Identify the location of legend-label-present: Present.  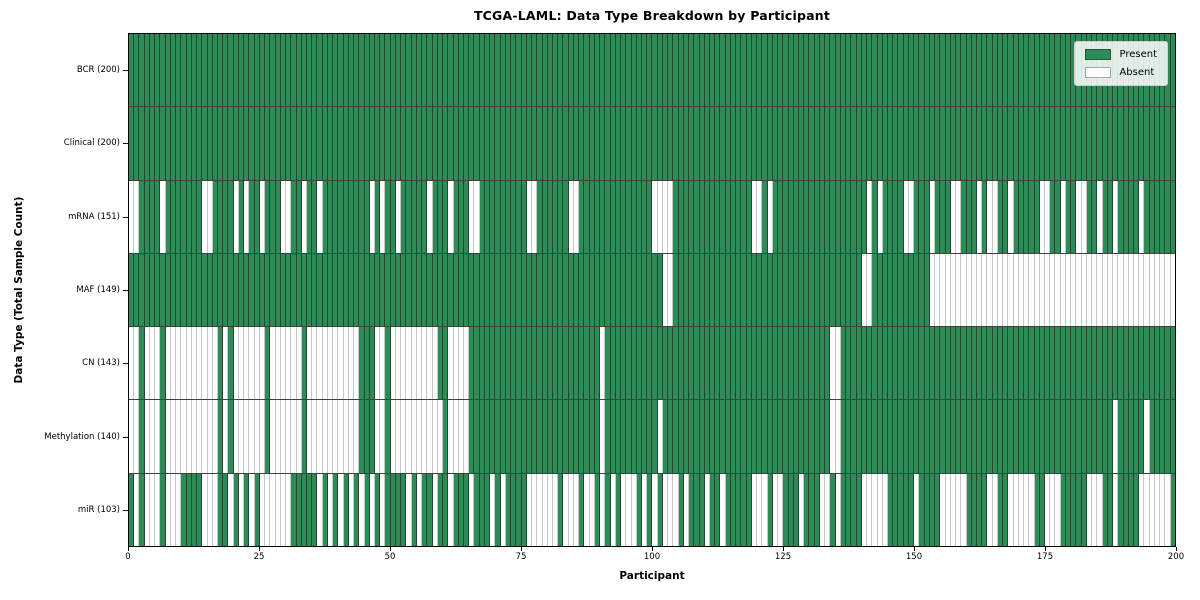
(1138, 54).